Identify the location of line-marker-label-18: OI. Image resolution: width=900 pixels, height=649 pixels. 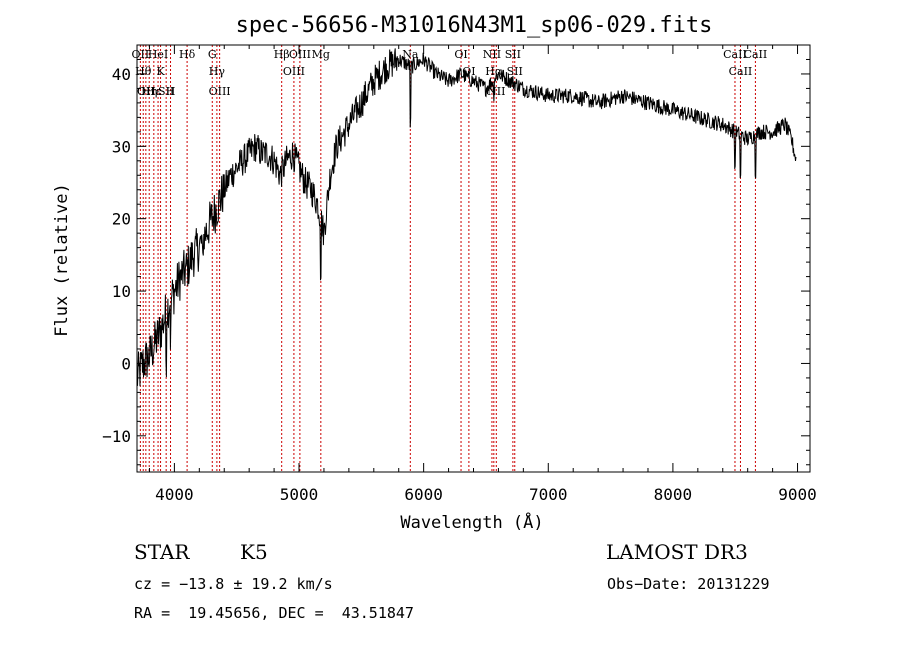
(460, 54).